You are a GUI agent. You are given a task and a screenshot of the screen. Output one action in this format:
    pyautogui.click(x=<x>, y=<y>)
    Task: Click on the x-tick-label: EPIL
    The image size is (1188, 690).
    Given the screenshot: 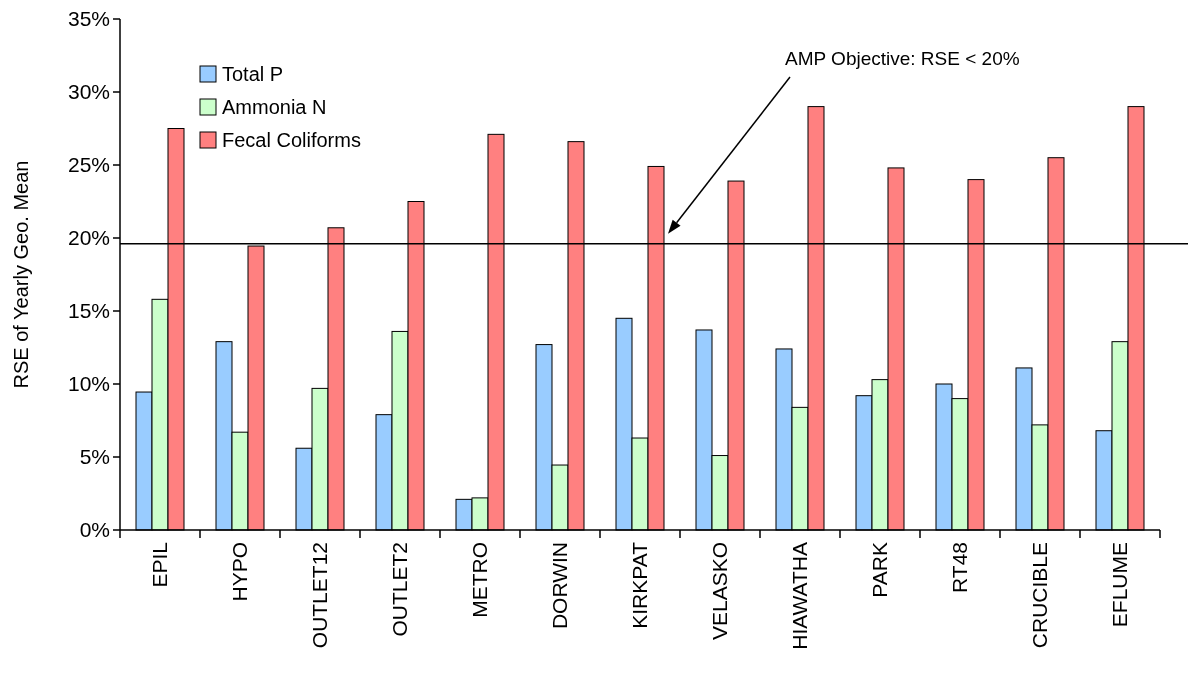 What is the action you would take?
    pyautogui.click(x=160, y=565)
    